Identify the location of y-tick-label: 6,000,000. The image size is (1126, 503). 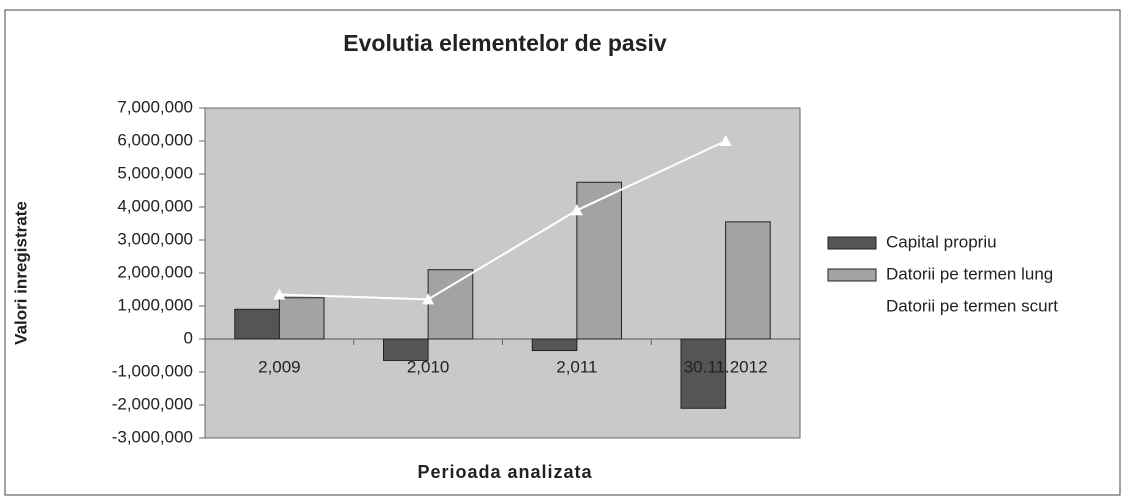
(155, 139).